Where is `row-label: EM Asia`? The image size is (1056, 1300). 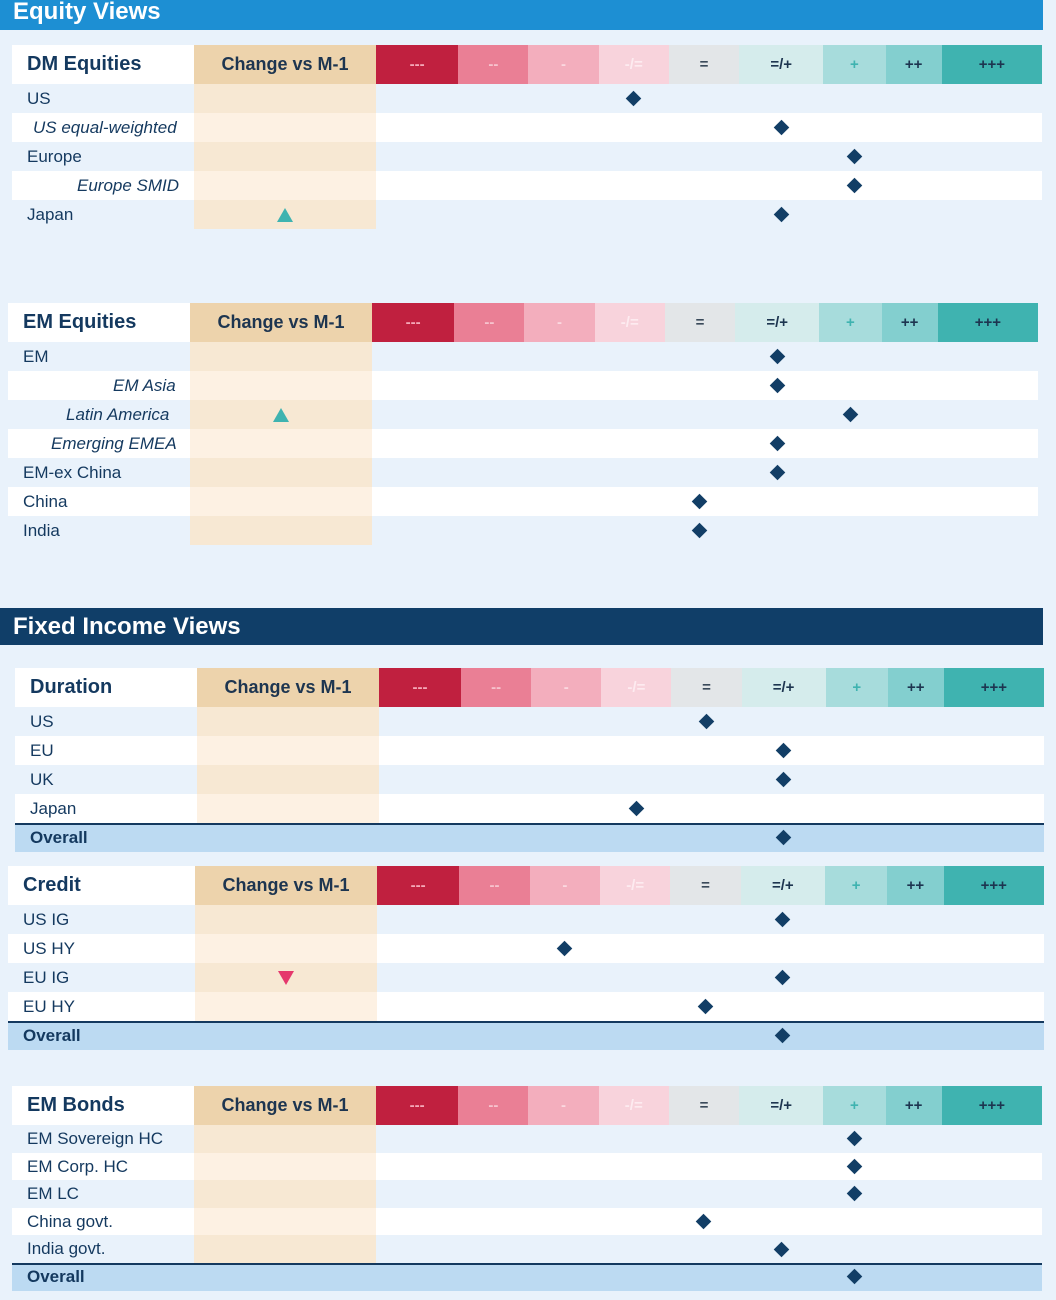
row-label: EM Asia is located at coordinates (144, 385).